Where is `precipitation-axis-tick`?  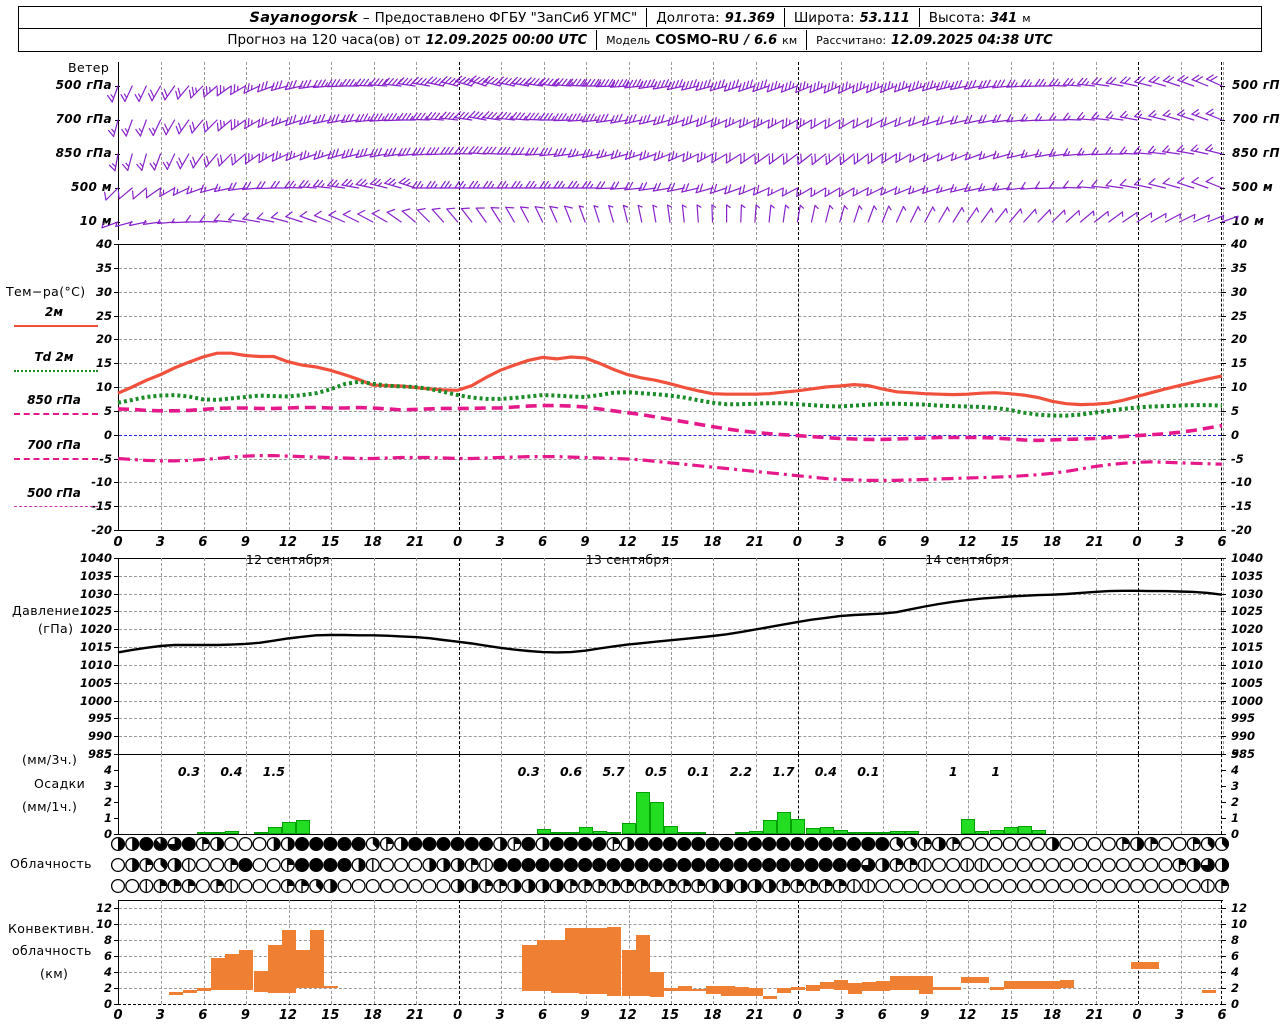 precipitation-axis-tick is located at coordinates (1223, 754).